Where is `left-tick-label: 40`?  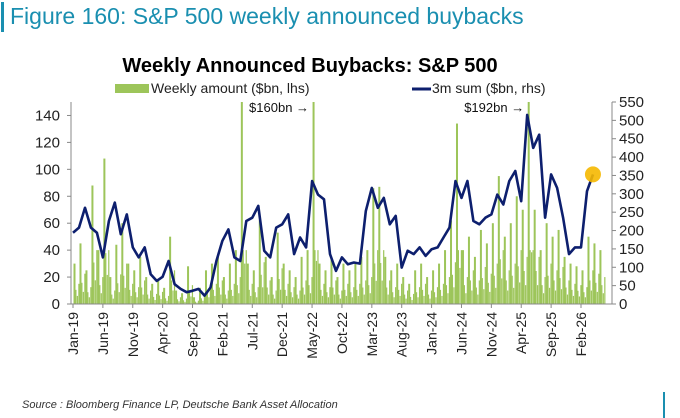 left-tick-label: 40 is located at coordinates (51, 250).